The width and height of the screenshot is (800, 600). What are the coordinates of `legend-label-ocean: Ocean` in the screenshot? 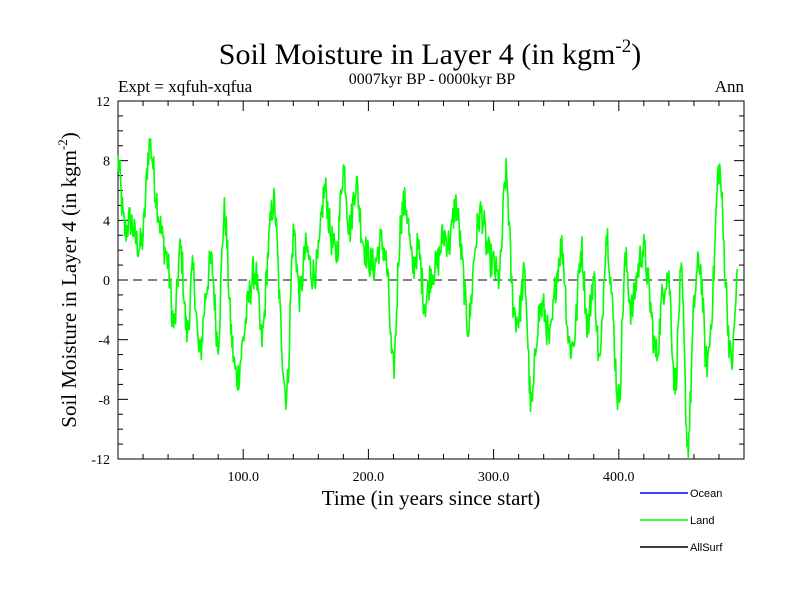 It's located at (706, 494).